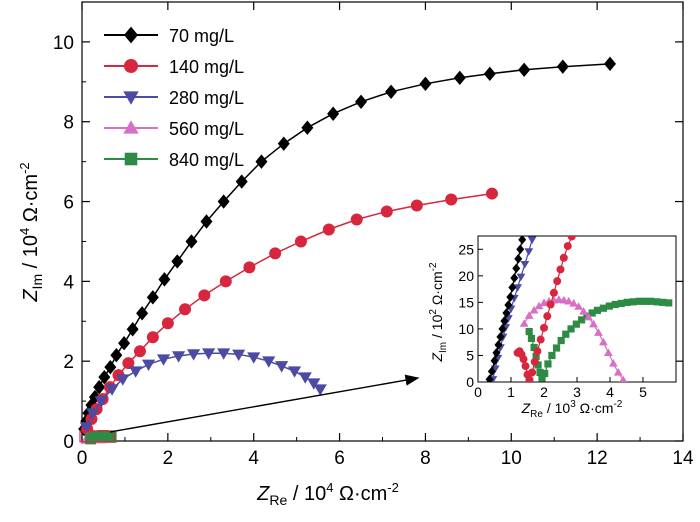  I want to click on inset-y-tick-label: 15, so click(466, 302).